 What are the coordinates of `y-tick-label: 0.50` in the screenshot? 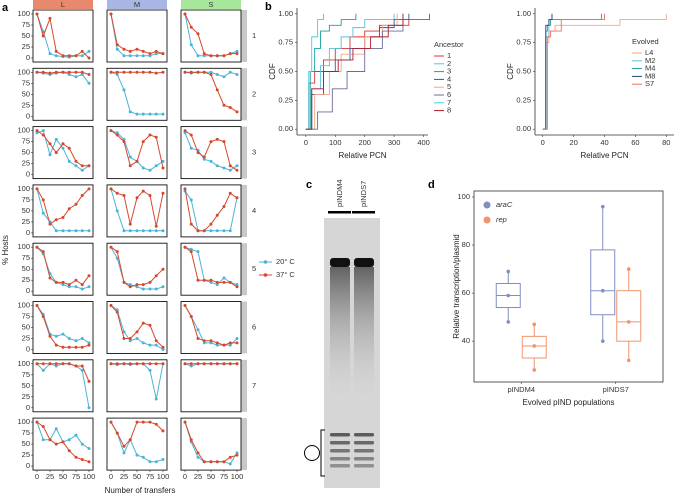 It's located at (523, 70).